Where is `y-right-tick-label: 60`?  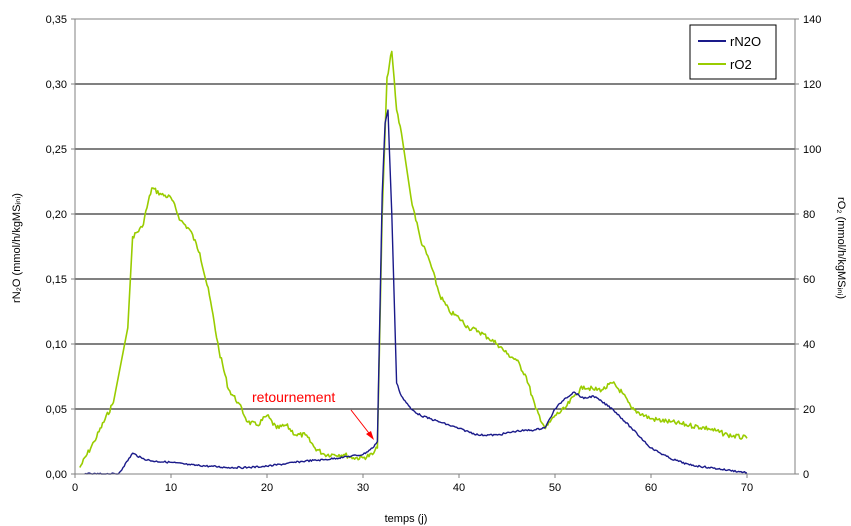 y-right-tick-label: 60 is located at coordinates (809, 280).